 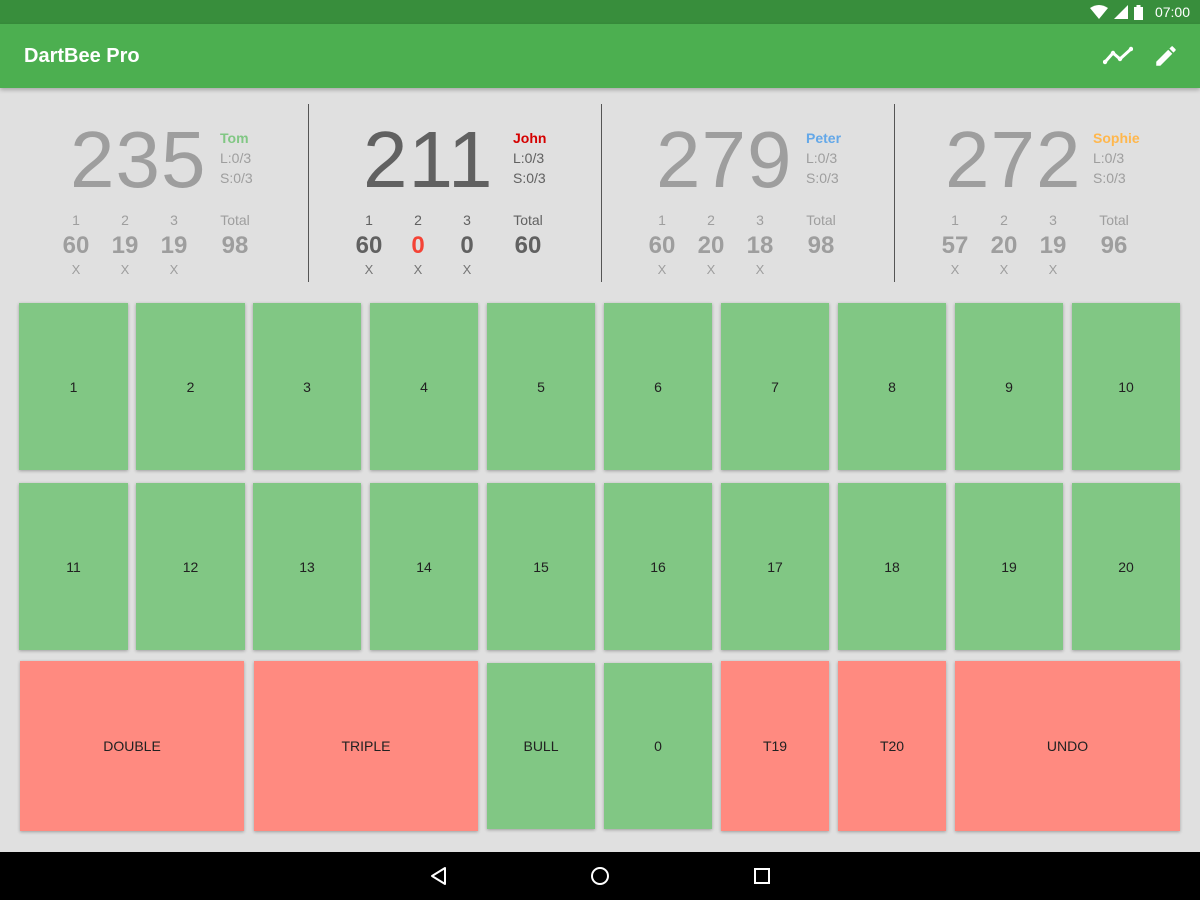 What do you see at coordinates (424, 566) in the screenshot?
I see `key-14: 14` at bounding box center [424, 566].